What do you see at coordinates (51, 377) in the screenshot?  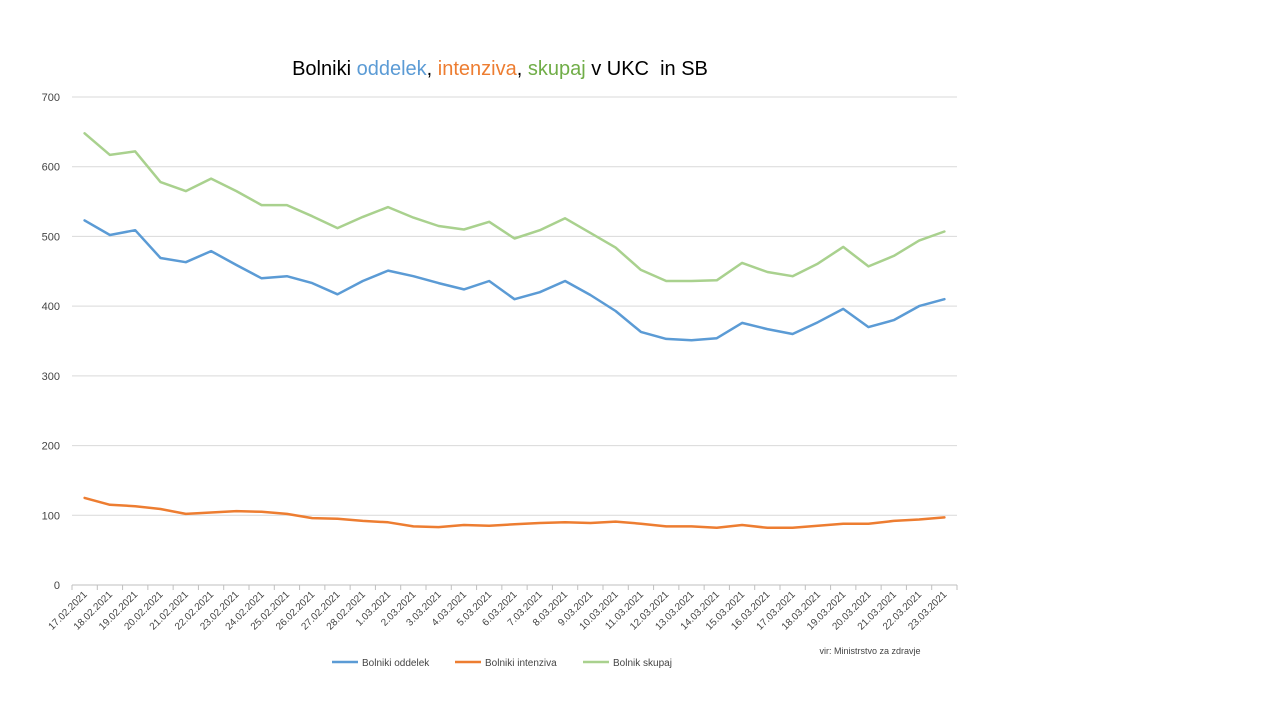 I see `y-tick-label: 300` at bounding box center [51, 377].